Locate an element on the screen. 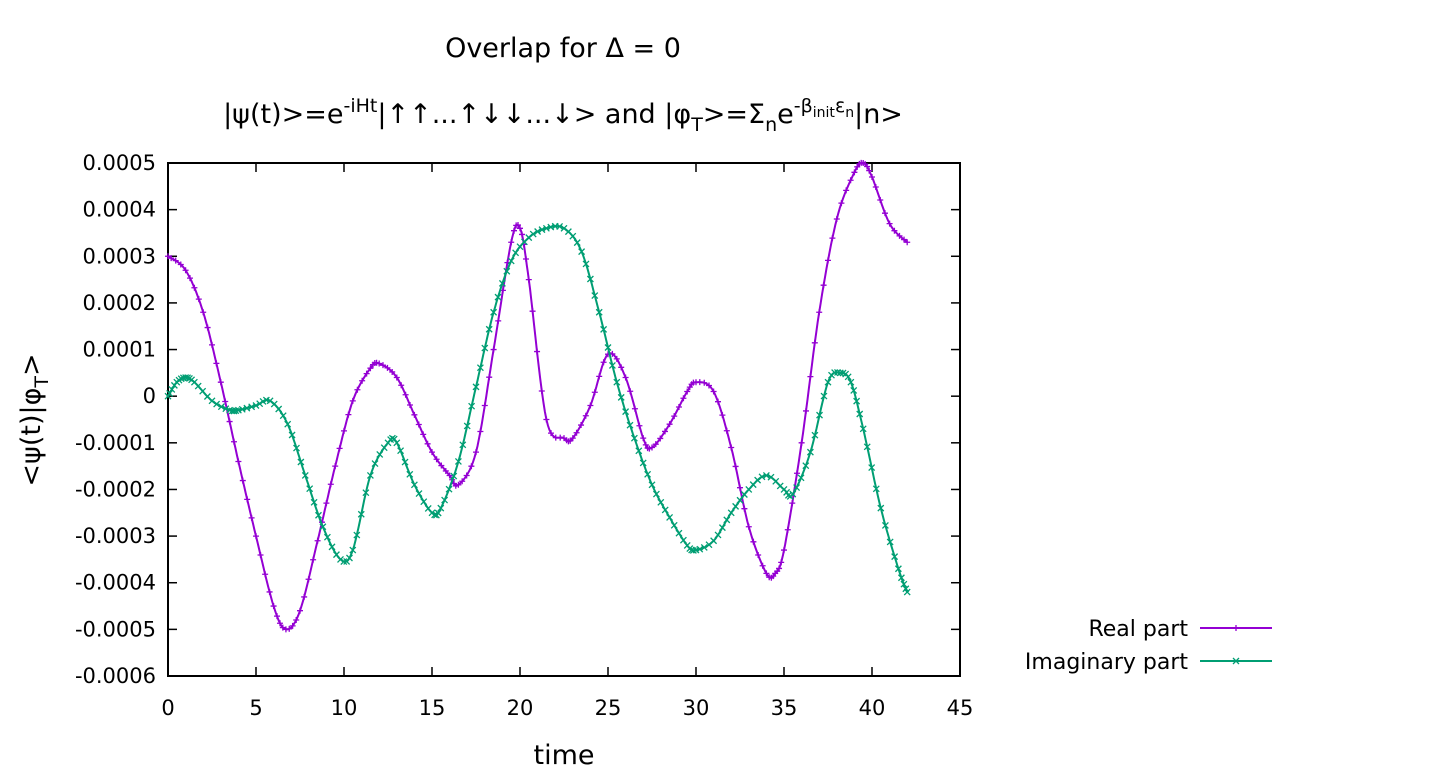  x-tick-label: 10 is located at coordinates (344, 708).